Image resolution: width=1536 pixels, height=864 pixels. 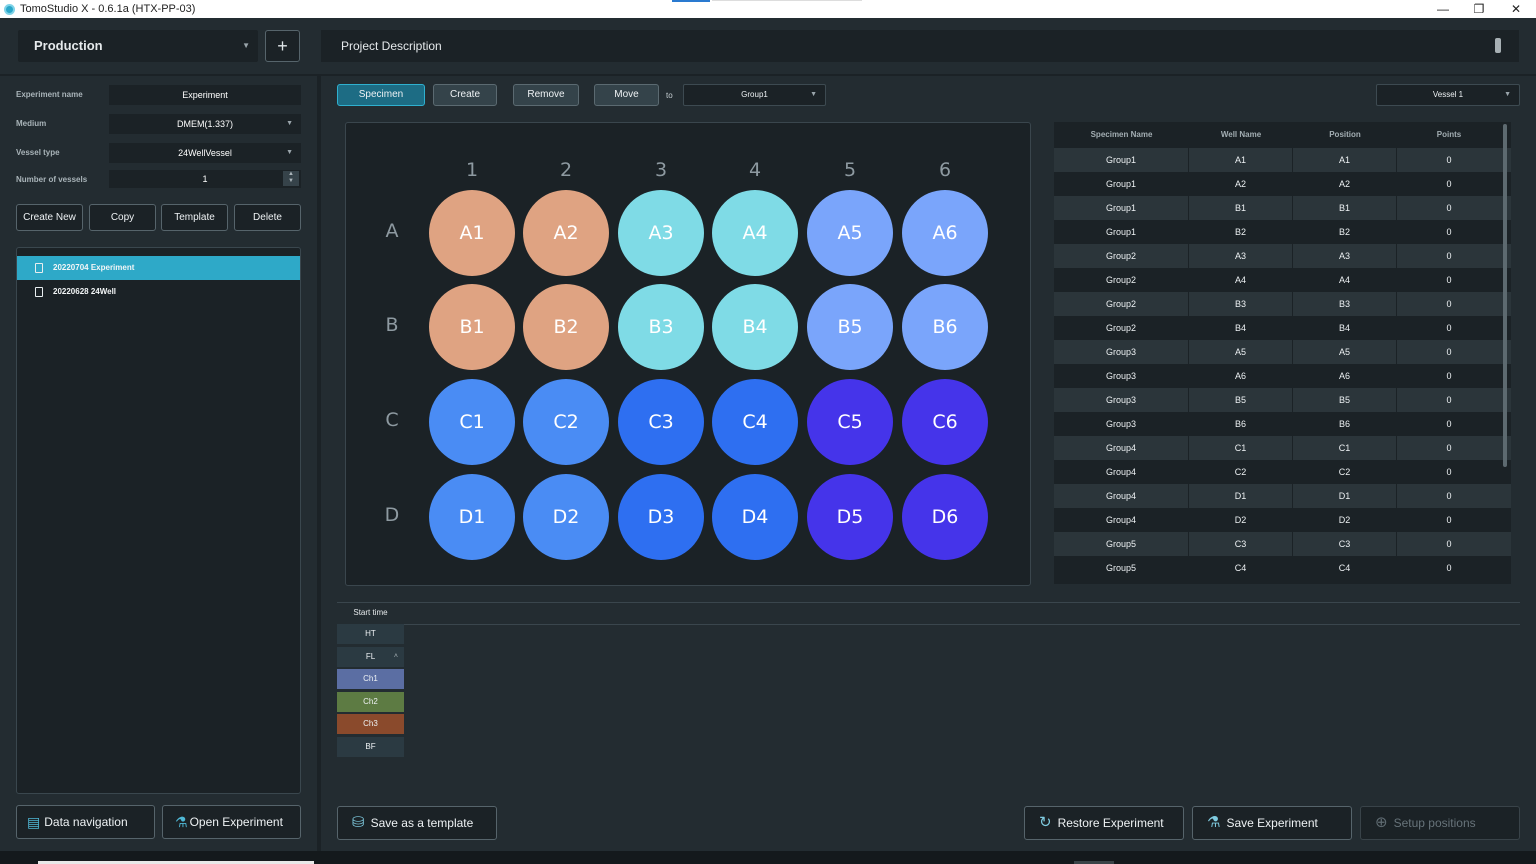 I want to click on move-button: Move, so click(x=626, y=95).